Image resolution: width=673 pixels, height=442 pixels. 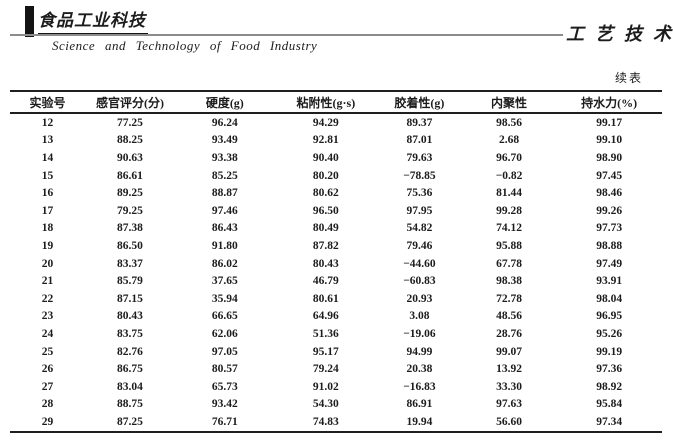 What do you see at coordinates (47, 316) in the screenshot?
I see `table-cell: 23` at bounding box center [47, 316].